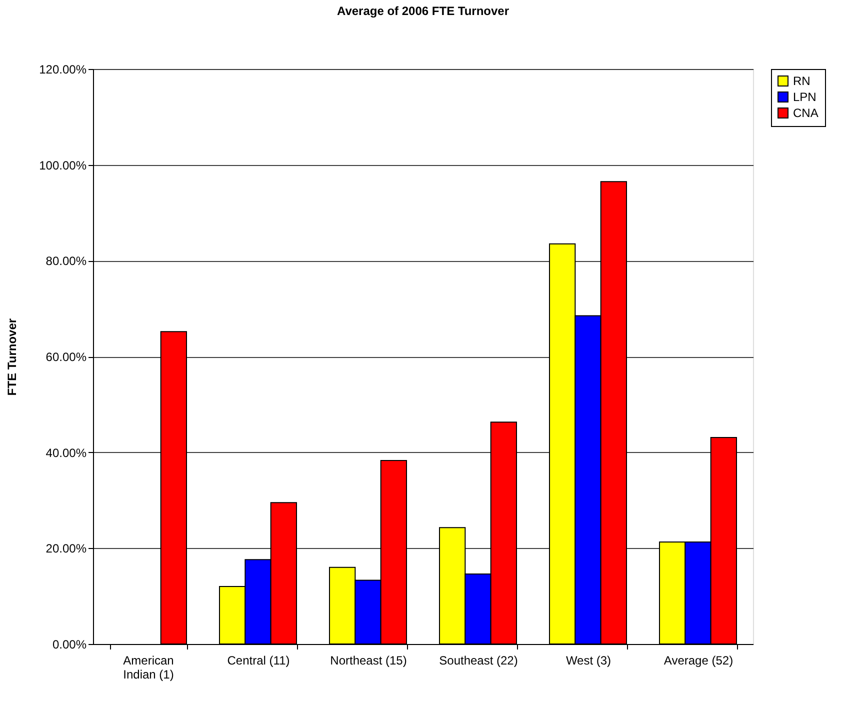 This screenshot has width=848, height=707. I want to click on y-tick-label: 0.00%, so click(69, 645).